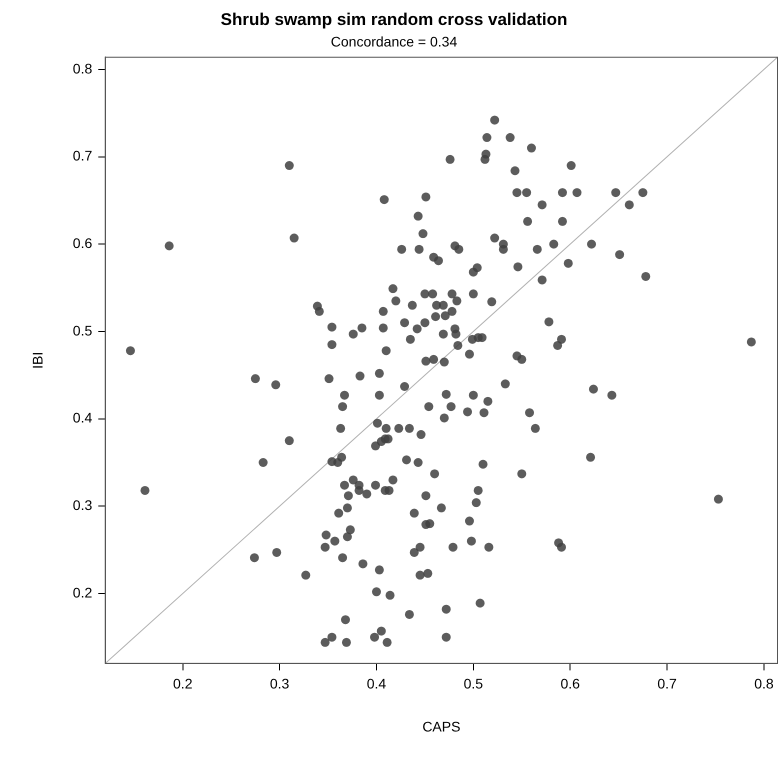 The image size is (782, 766). I want to click on chart-subtitle: Concordance = 0.34, so click(394, 42).